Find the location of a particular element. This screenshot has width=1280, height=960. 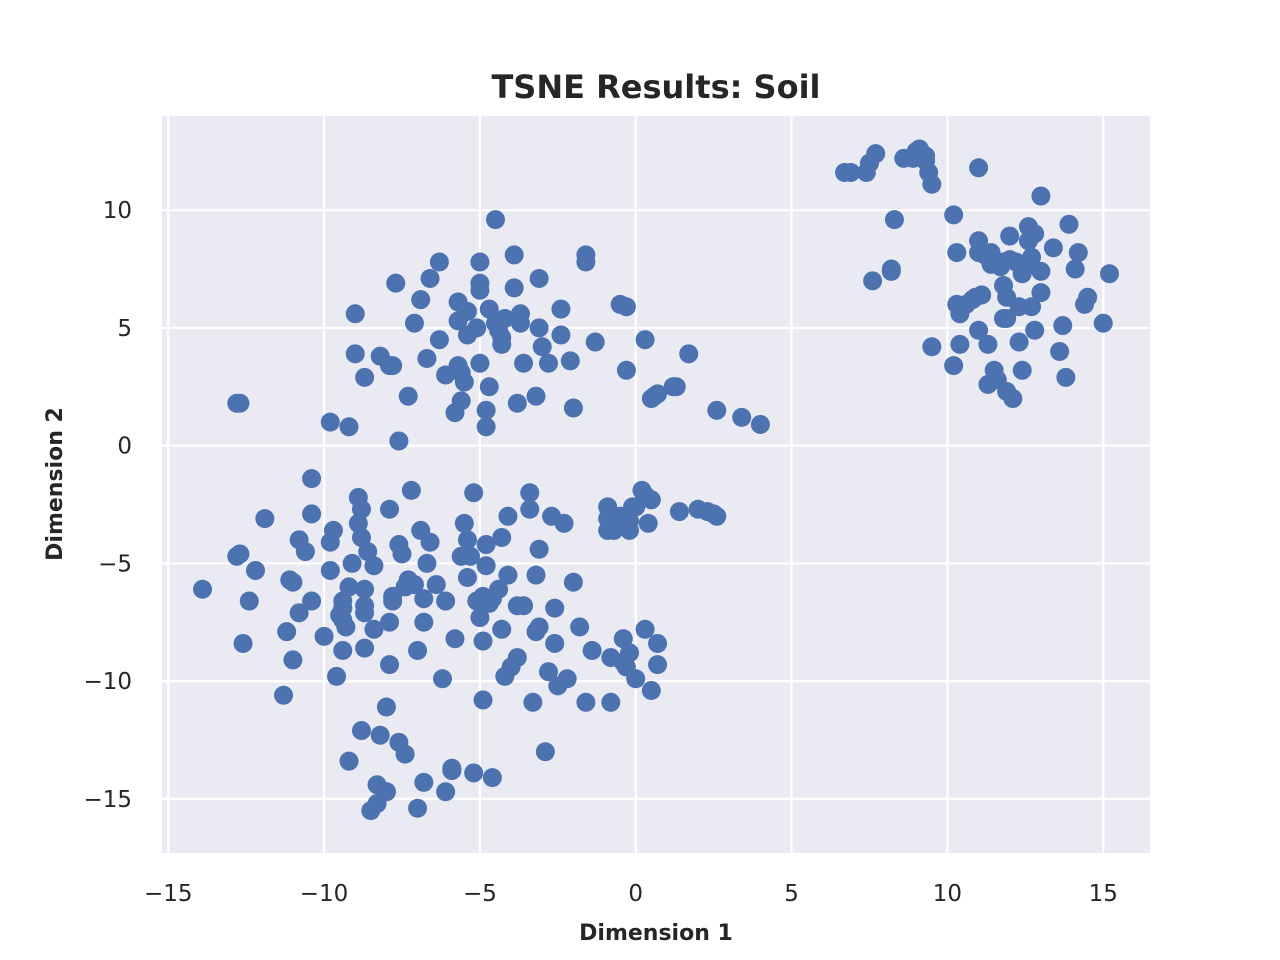

chart-title: TSNE Results: Soil is located at coordinates (655, 87).